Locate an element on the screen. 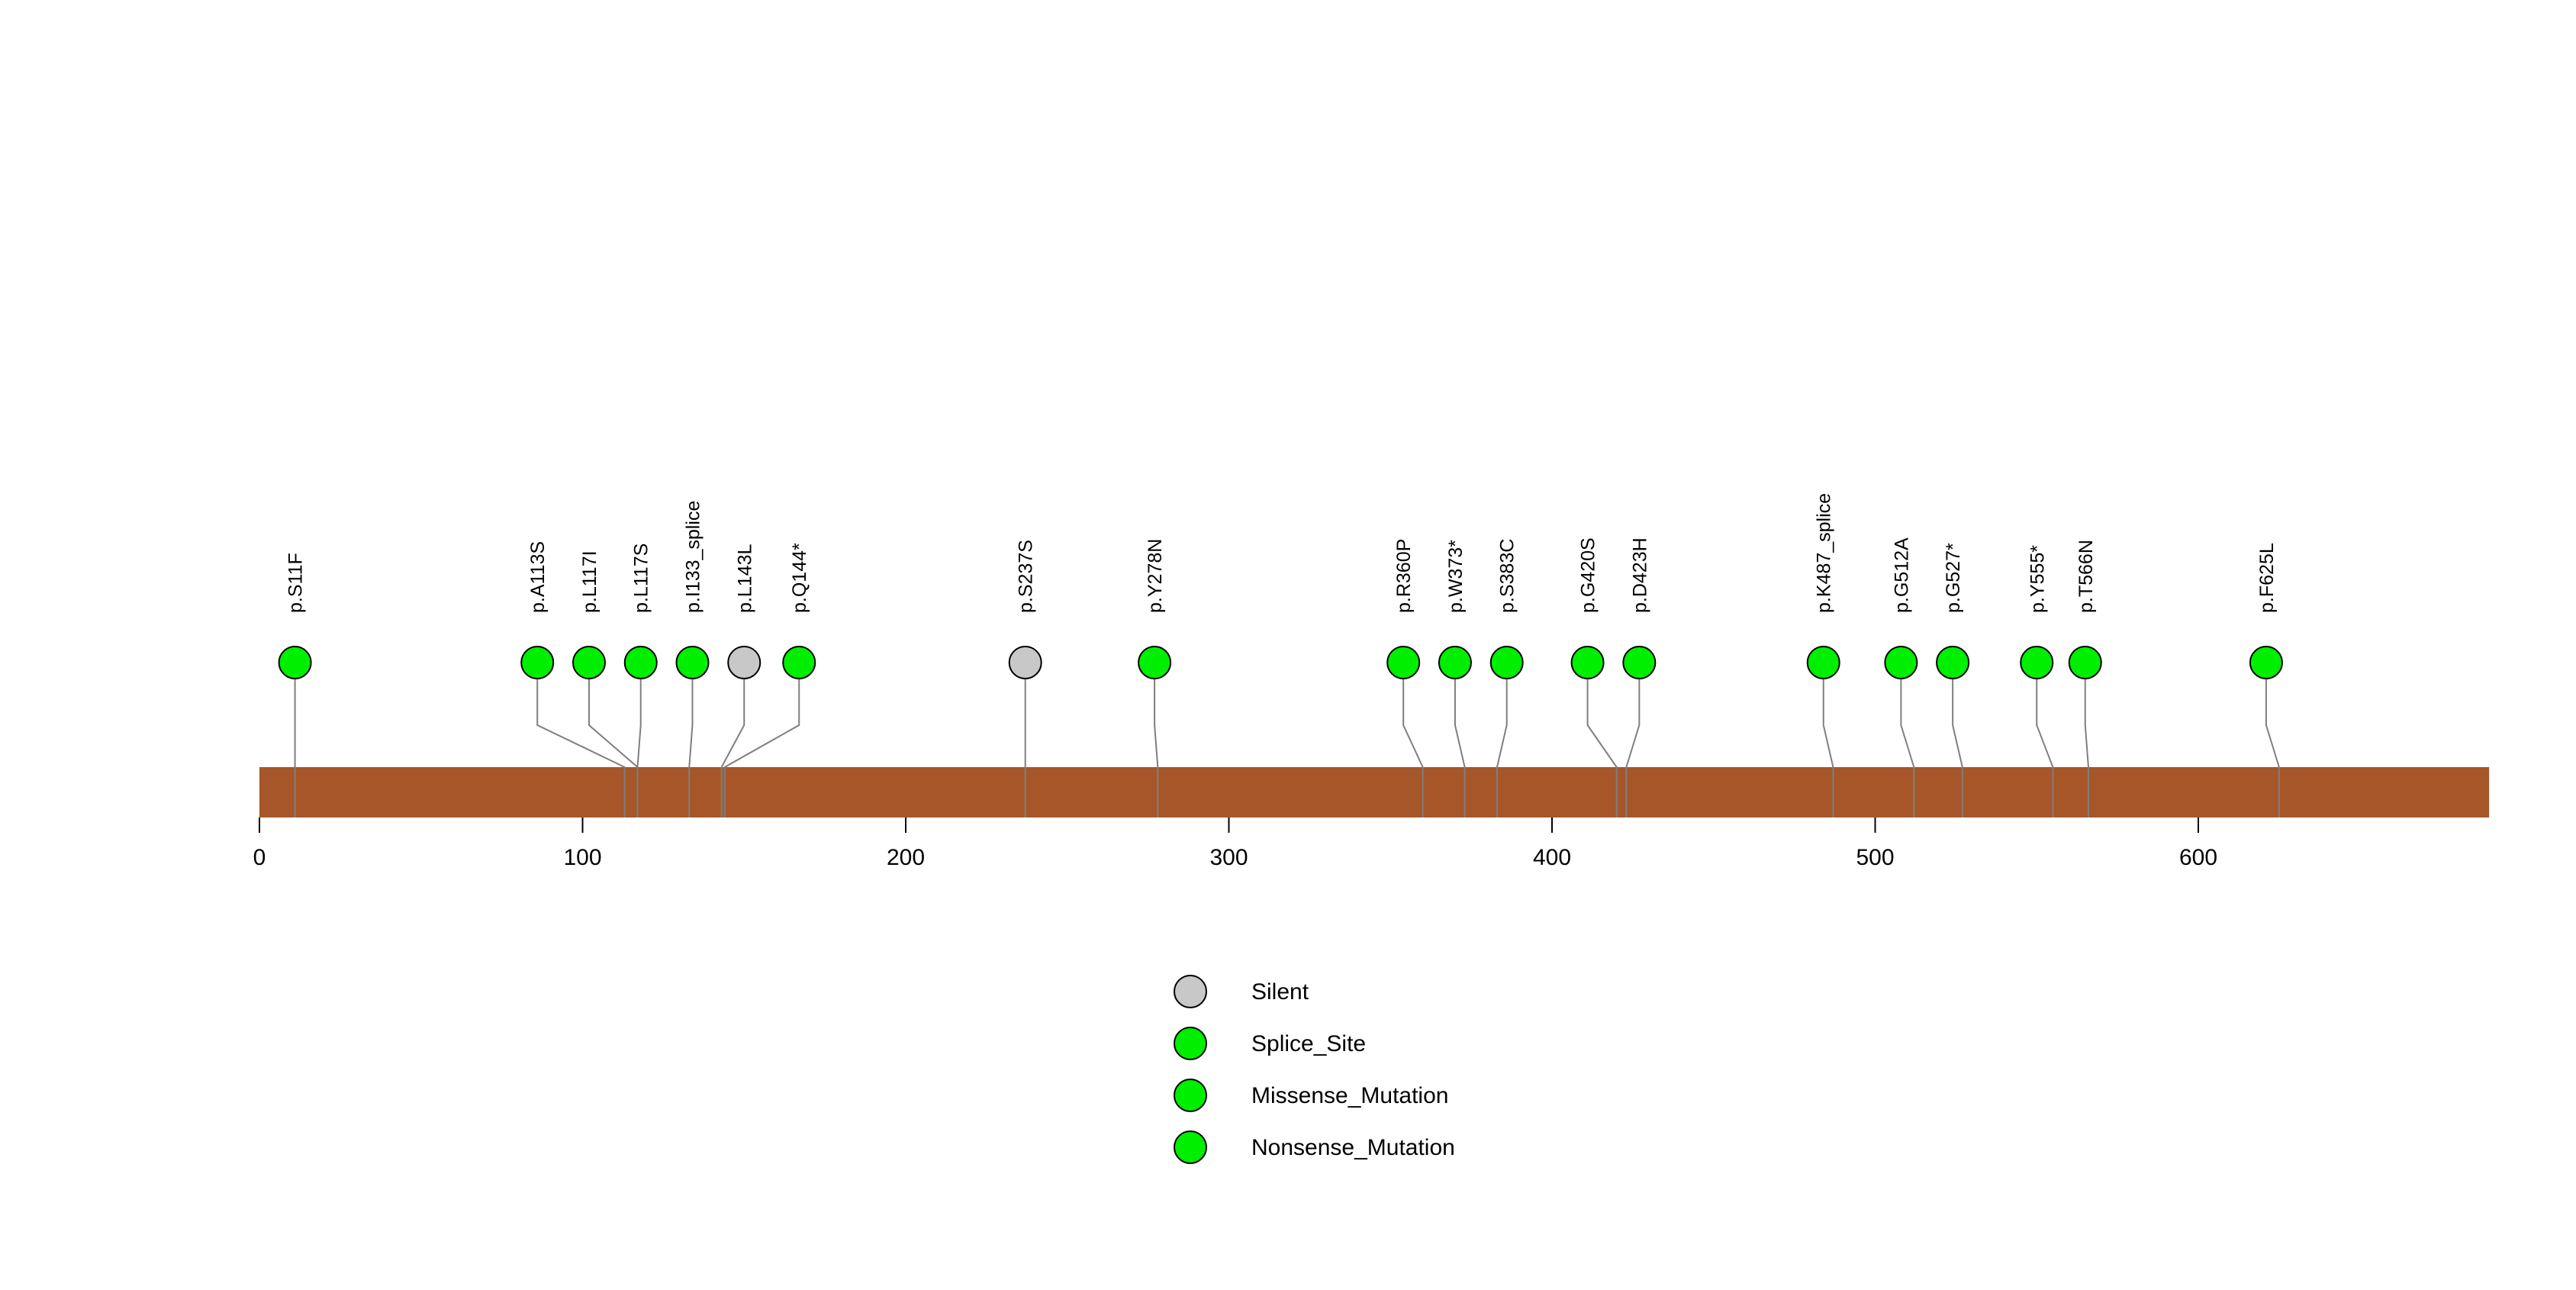  mutation-label: p.S11F is located at coordinates (296, 583).